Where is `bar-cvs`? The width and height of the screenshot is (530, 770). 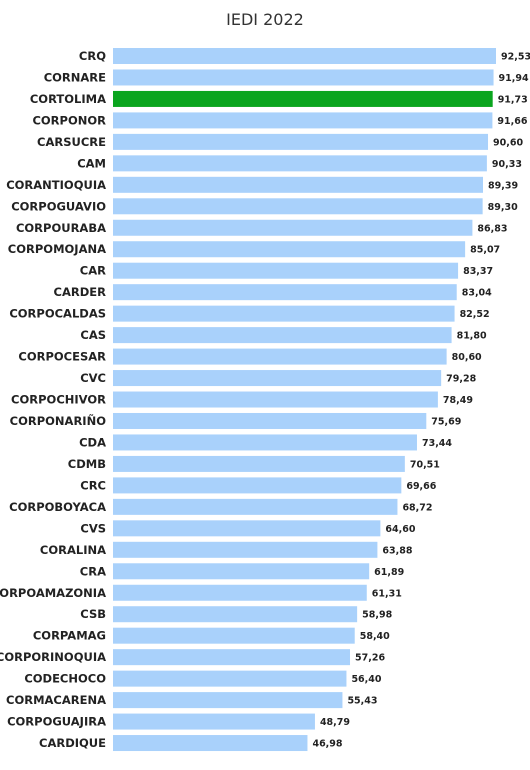 bar-cvs is located at coordinates (247, 528).